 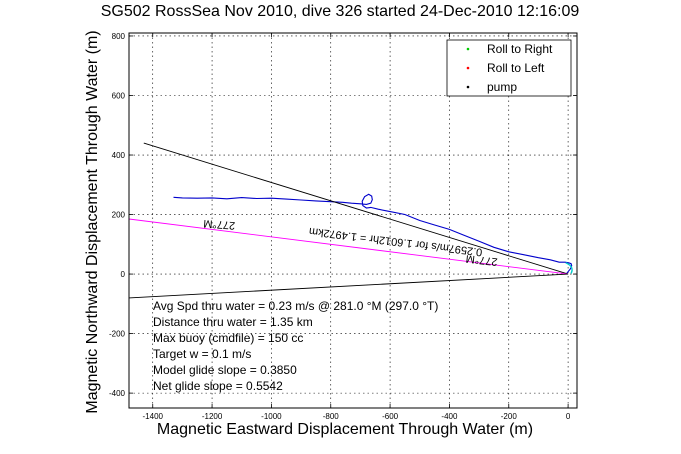 What do you see at coordinates (117, 393) in the screenshot?
I see `y-tick-label: -400` at bounding box center [117, 393].